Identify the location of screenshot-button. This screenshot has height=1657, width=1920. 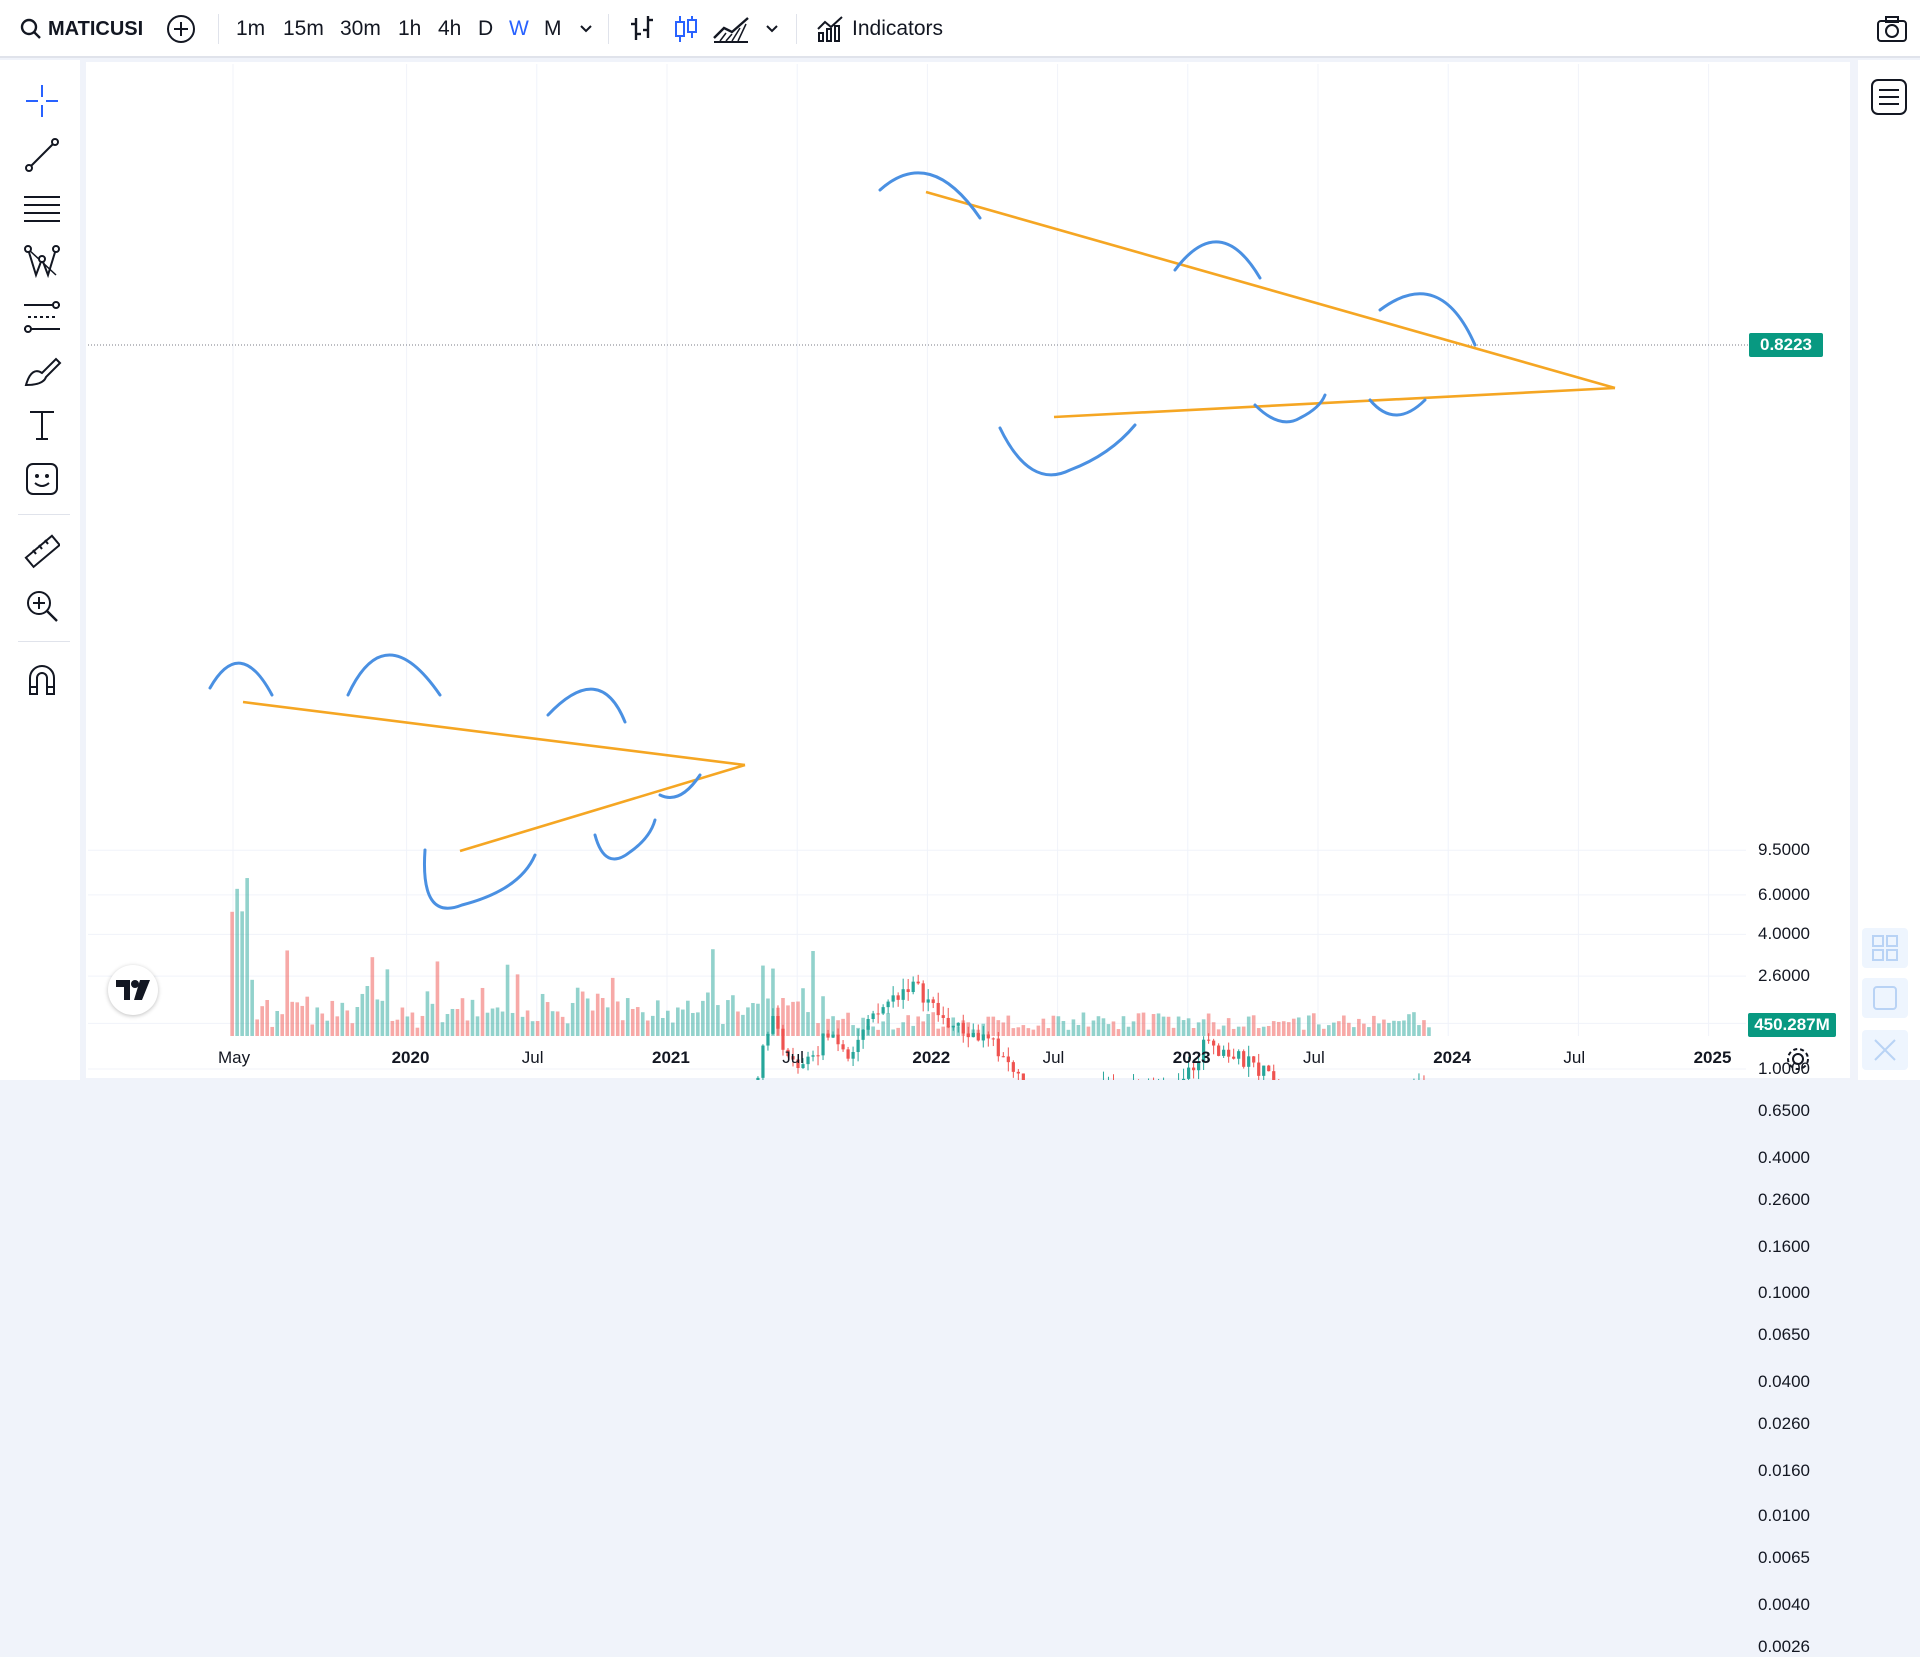
(1892, 29).